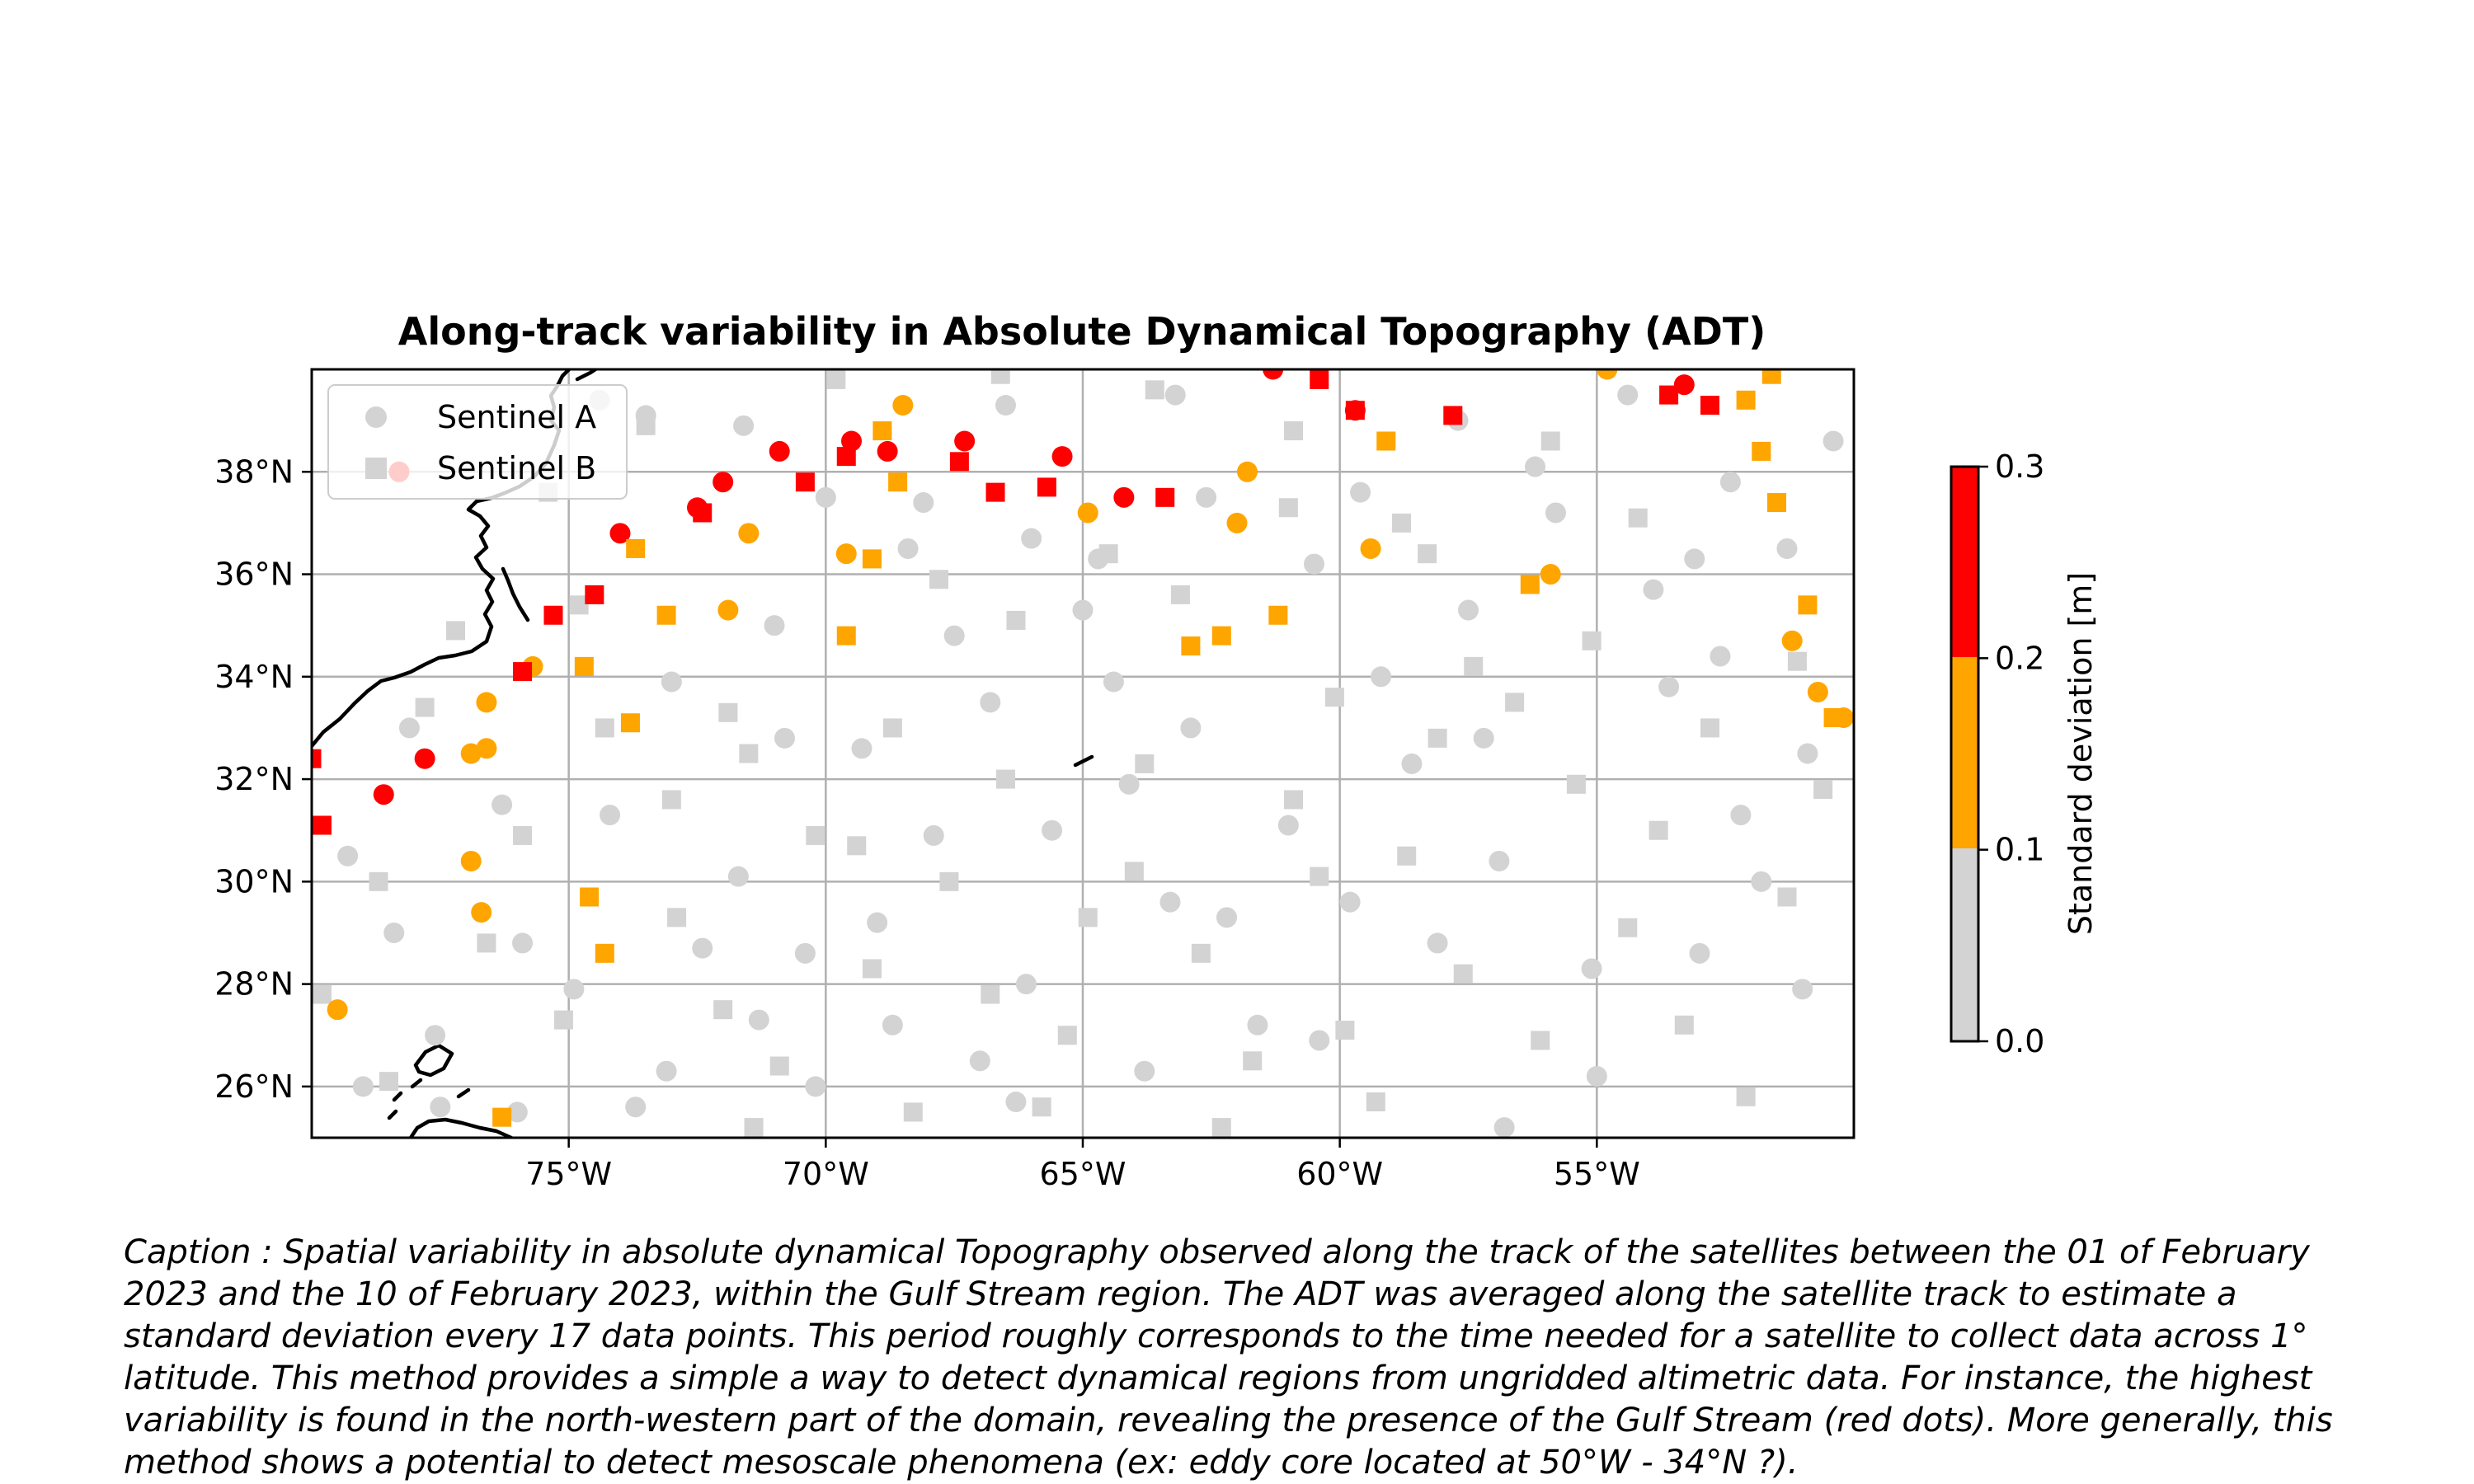 Image resolution: width=2474 pixels, height=1484 pixels. I want to click on colorbar-bin-low, so click(1964, 945).